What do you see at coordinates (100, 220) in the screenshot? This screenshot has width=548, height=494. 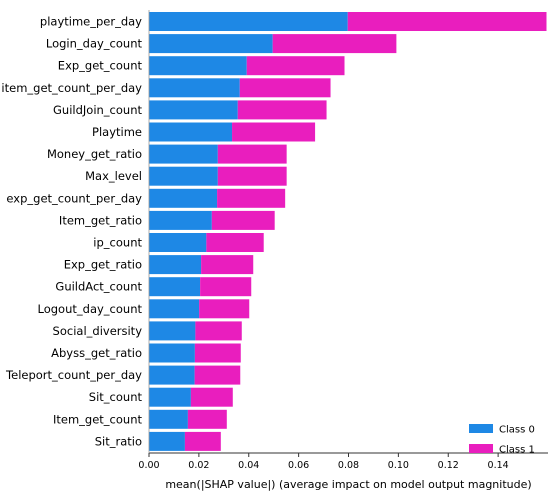 I see `feature-label: Item_get_ratio` at bounding box center [100, 220].